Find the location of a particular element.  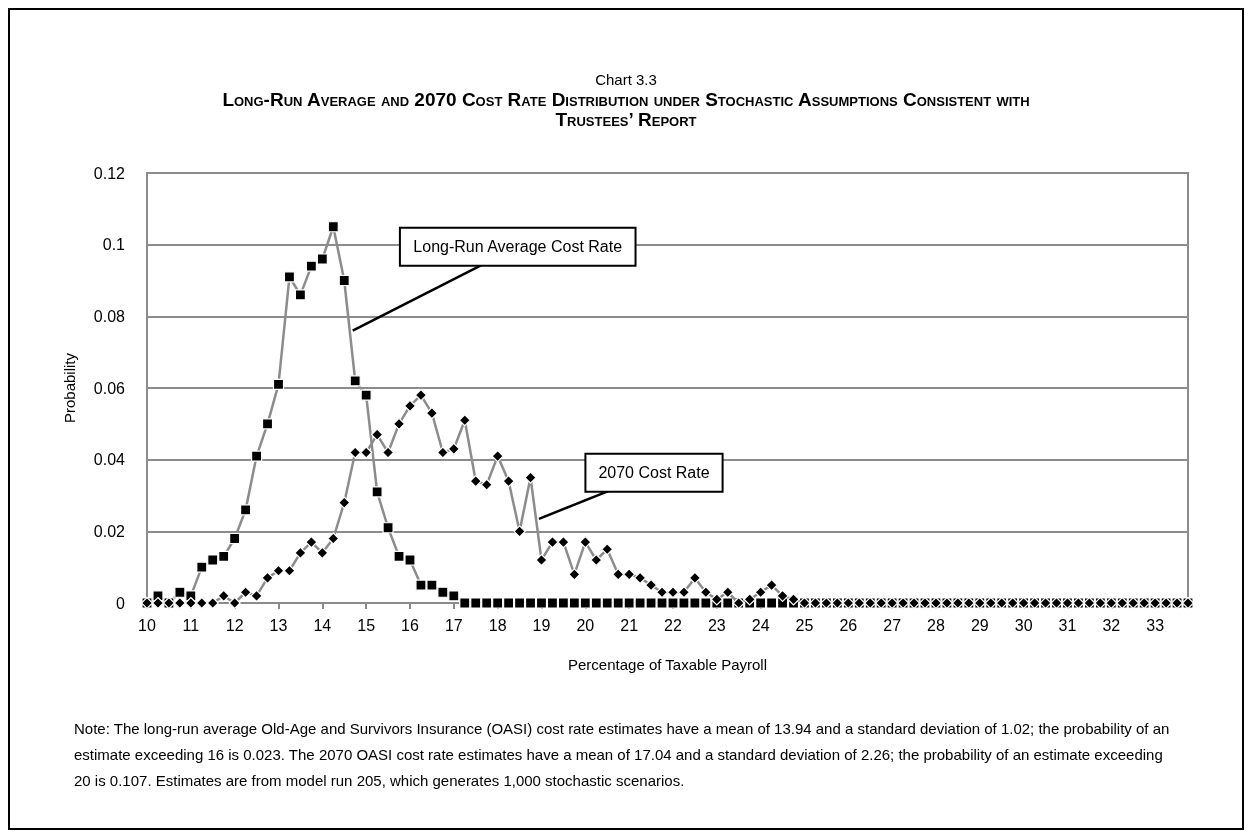

x-tick-label: 28 is located at coordinates (936, 625).